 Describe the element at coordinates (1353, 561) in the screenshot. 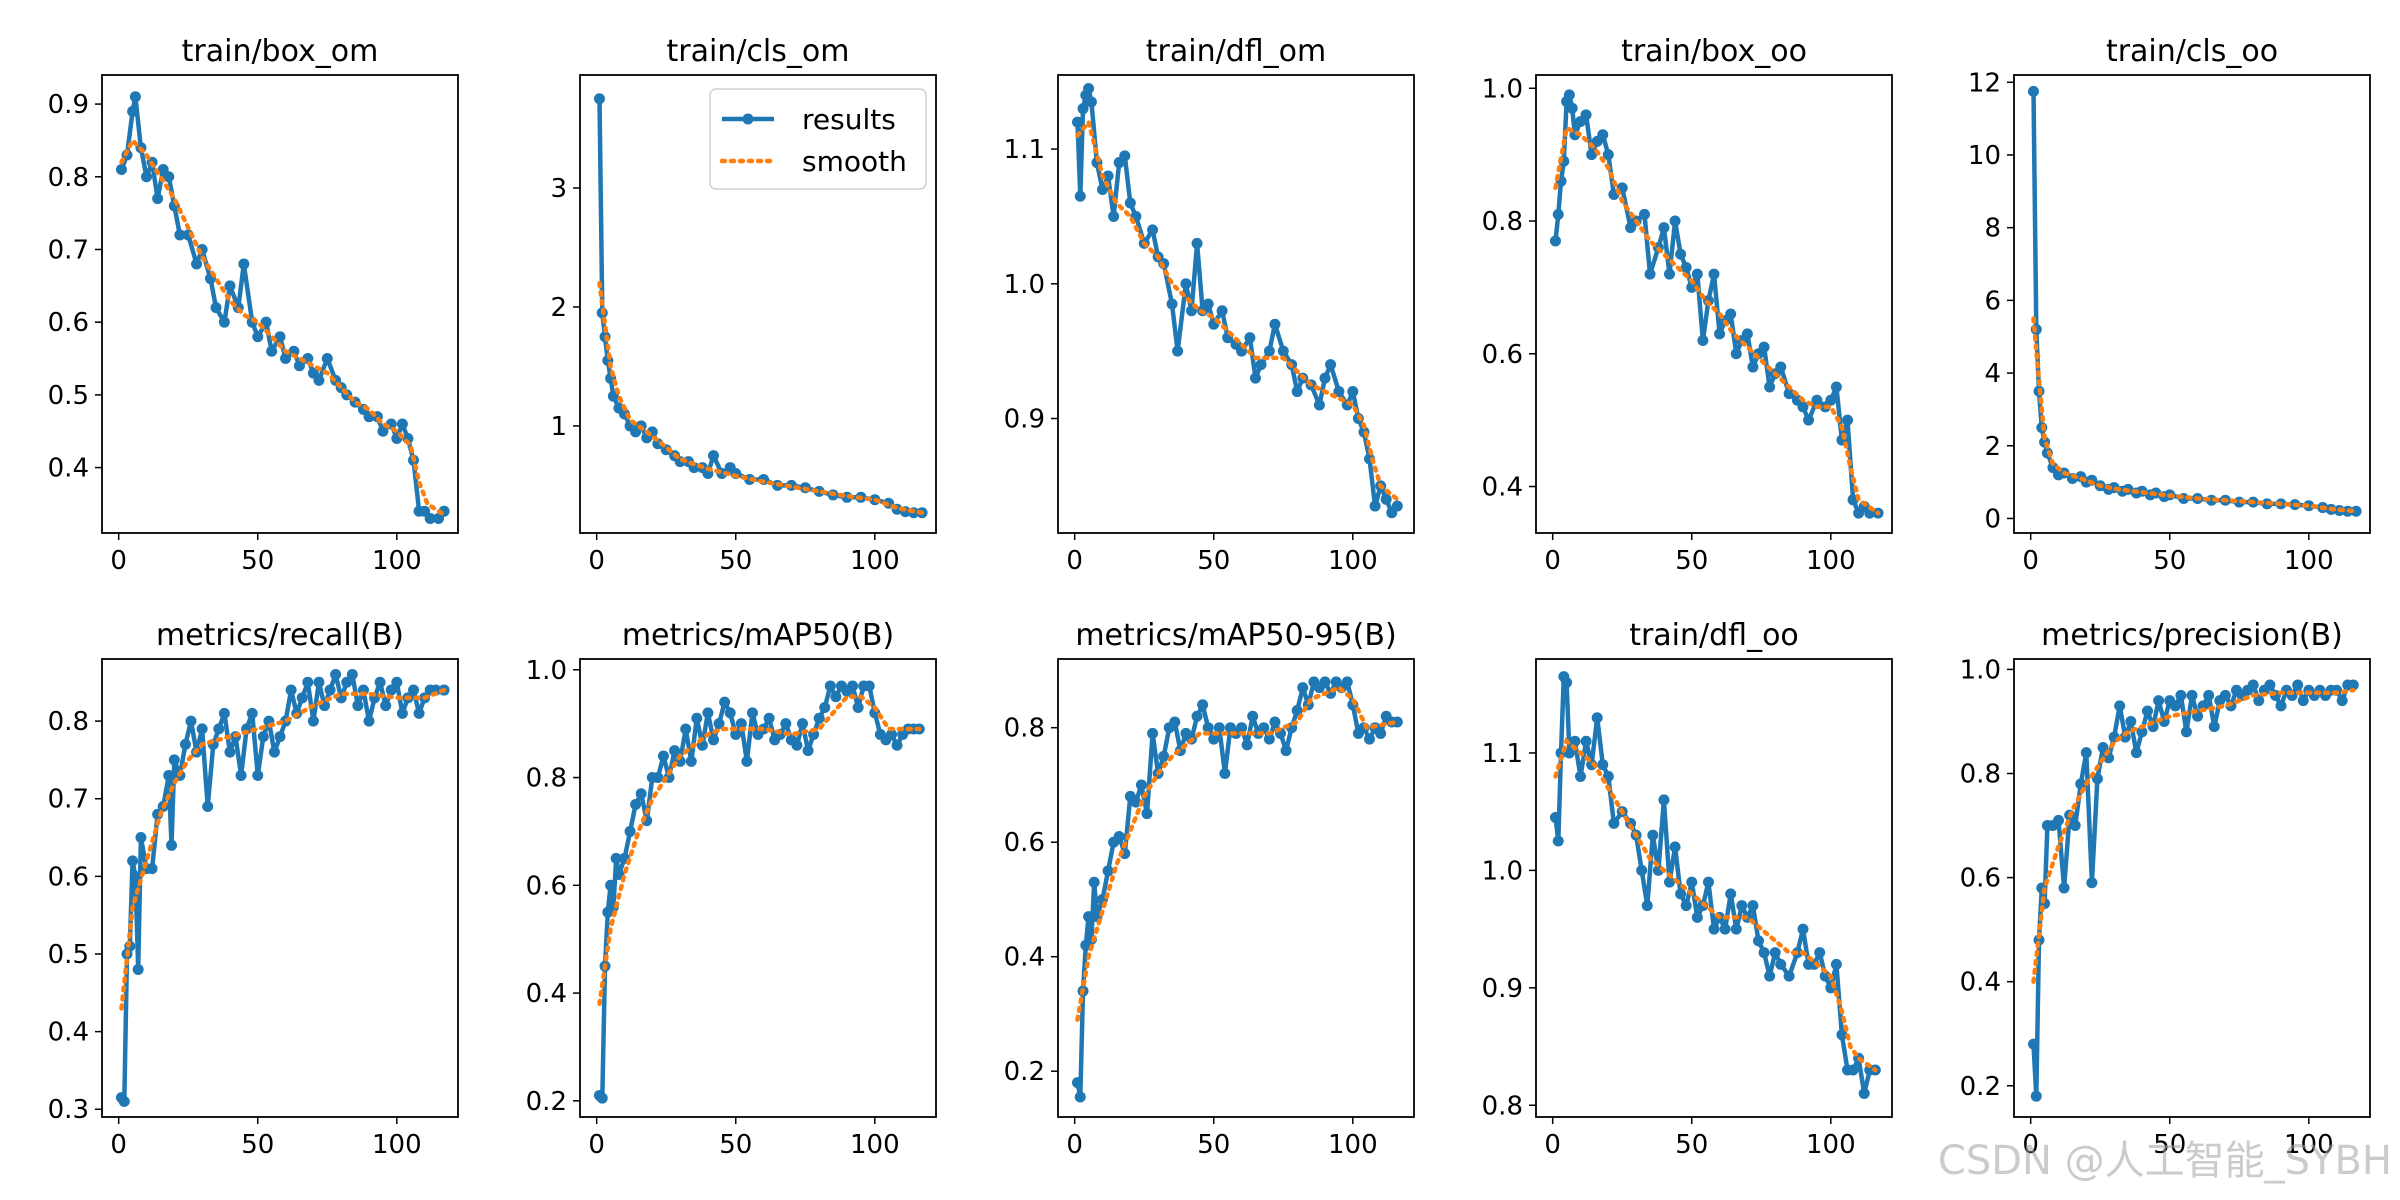

I see `x-tick-label: 100` at that location.